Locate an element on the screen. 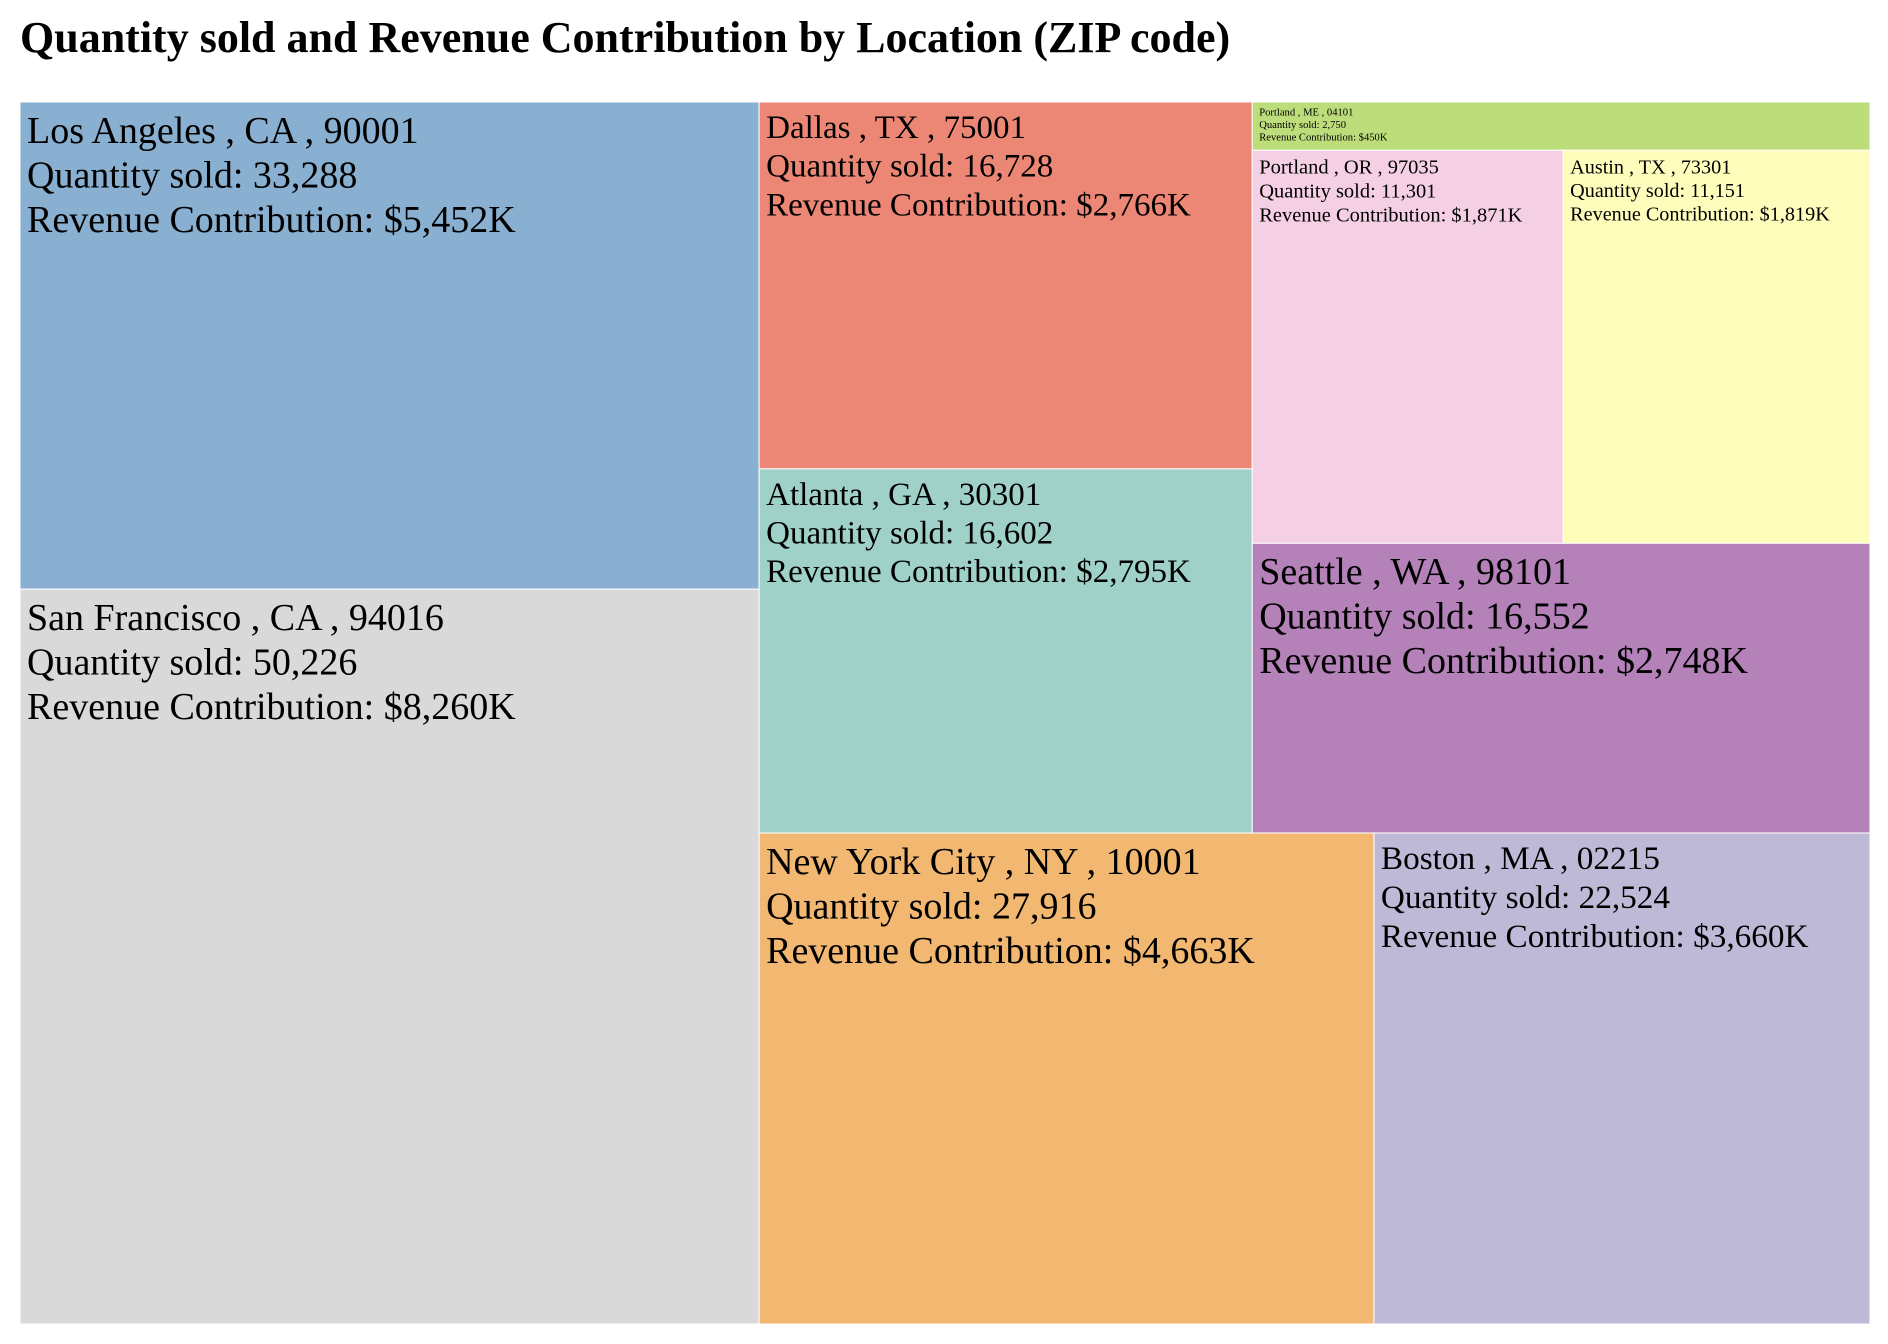 This screenshot has height=1344, width=1888. tile-location-label: Atlanta , GA , 30301 is located at coordinates (903, 495).